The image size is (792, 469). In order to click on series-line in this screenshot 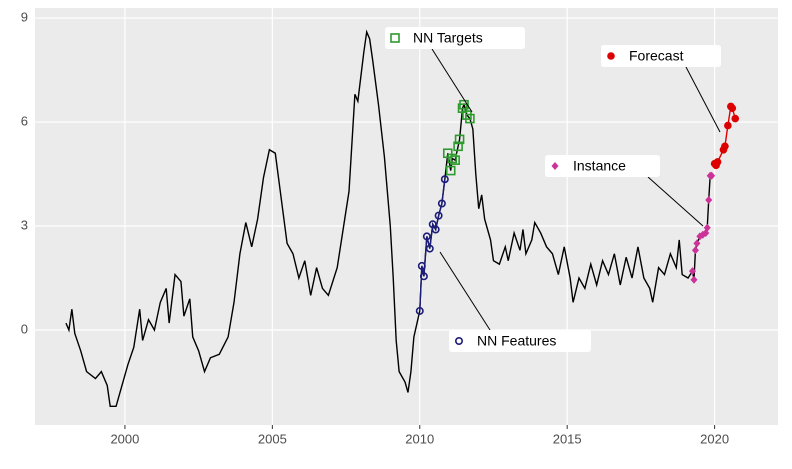, I will do `click(432, 245)`.